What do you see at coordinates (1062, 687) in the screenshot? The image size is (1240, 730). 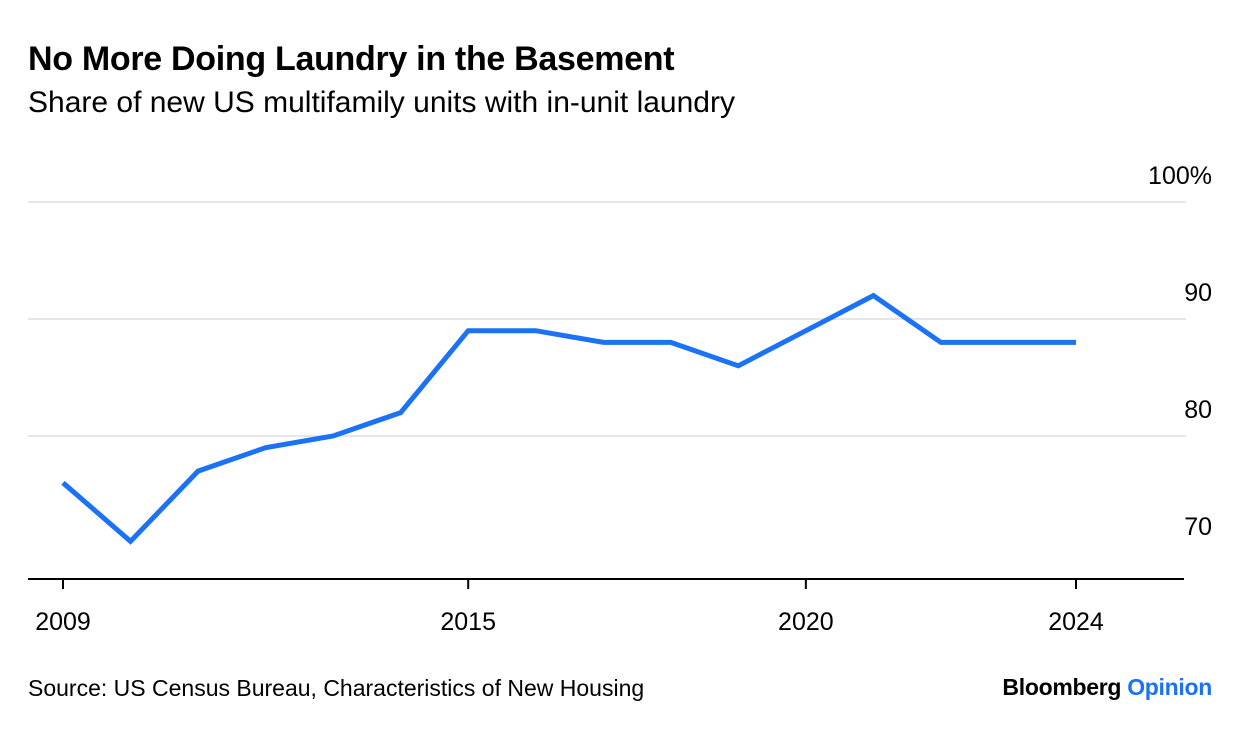 I see `brand-main: Bloomberg` at bounding box center [1062, 687].